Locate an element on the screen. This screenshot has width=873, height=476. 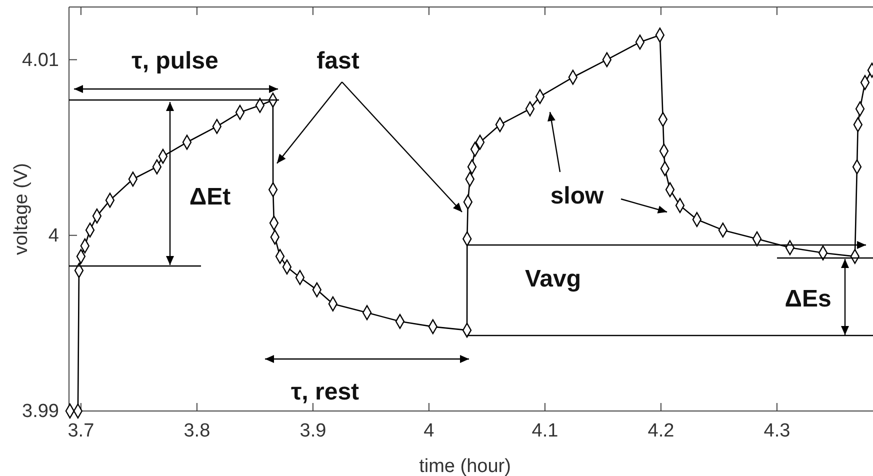
annotation: ΔEs is located at coordinates (808, 298).